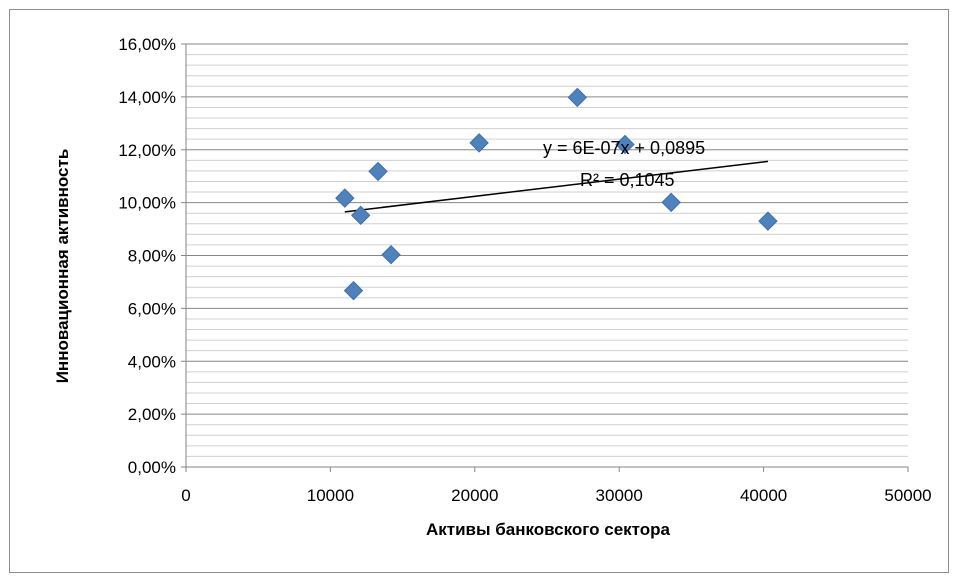  I want to click on x-tick-labels: 0 10000 20000 30000 40000 50000, so click(556, 495).